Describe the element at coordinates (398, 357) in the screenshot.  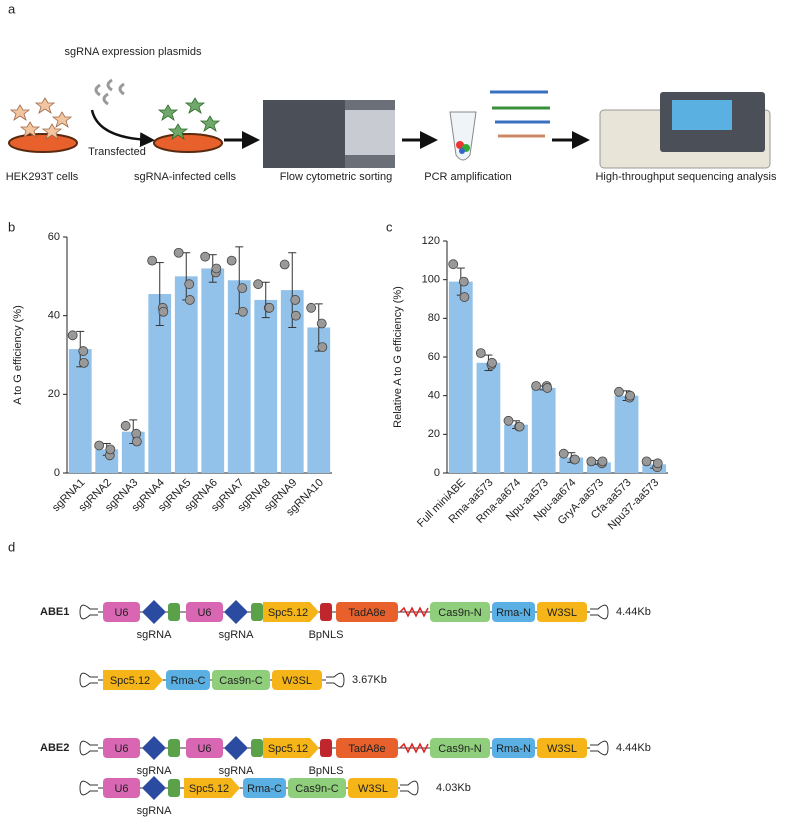
I see `y-axis-label: Relative A to G efficiency (%)` at that location.